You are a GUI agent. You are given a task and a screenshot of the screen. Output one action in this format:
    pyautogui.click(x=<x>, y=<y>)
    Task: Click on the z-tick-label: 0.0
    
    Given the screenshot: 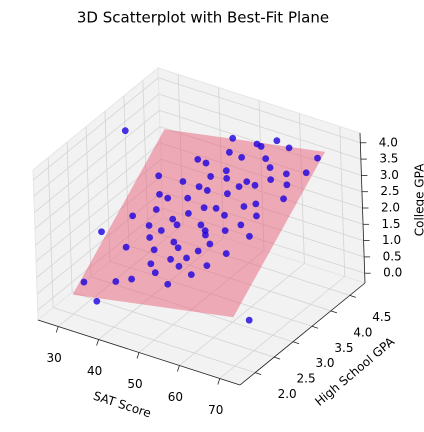 What is the action you would take?
    pyautogui.click(x=392, y=273)
    